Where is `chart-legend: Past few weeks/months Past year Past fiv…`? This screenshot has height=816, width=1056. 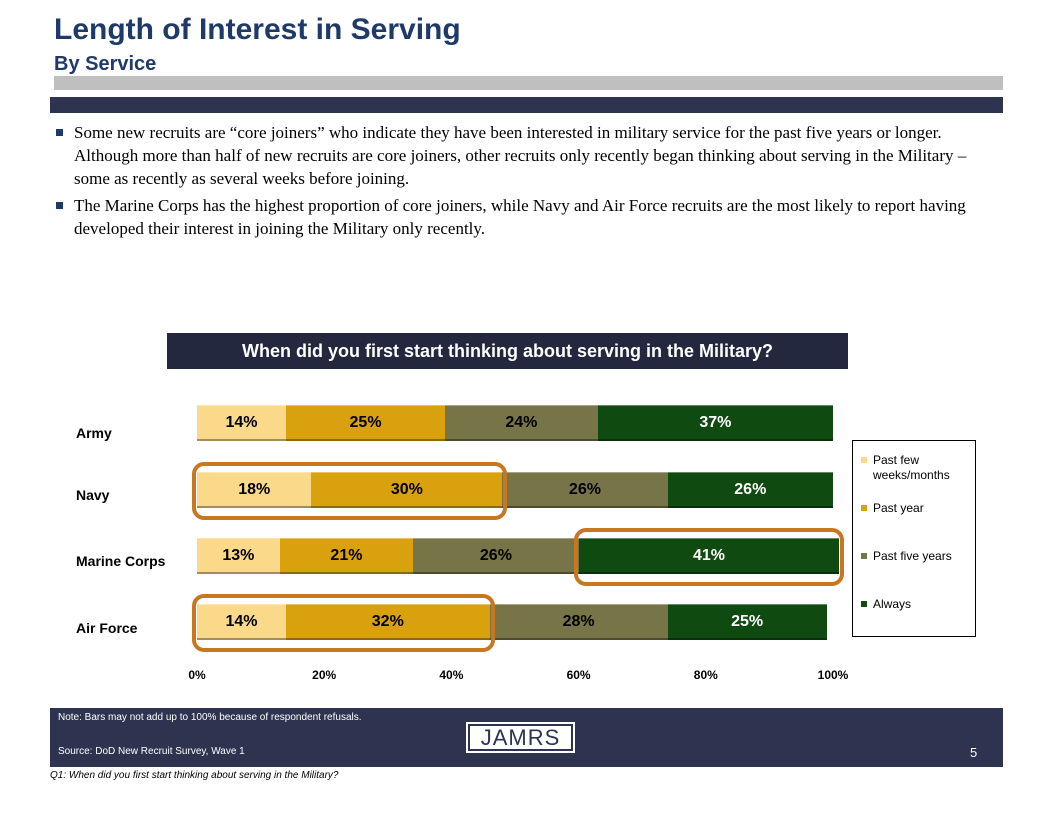 chart-legend: Past few weeks/months Past year Past fiv… is located at coordinates (914, 538).